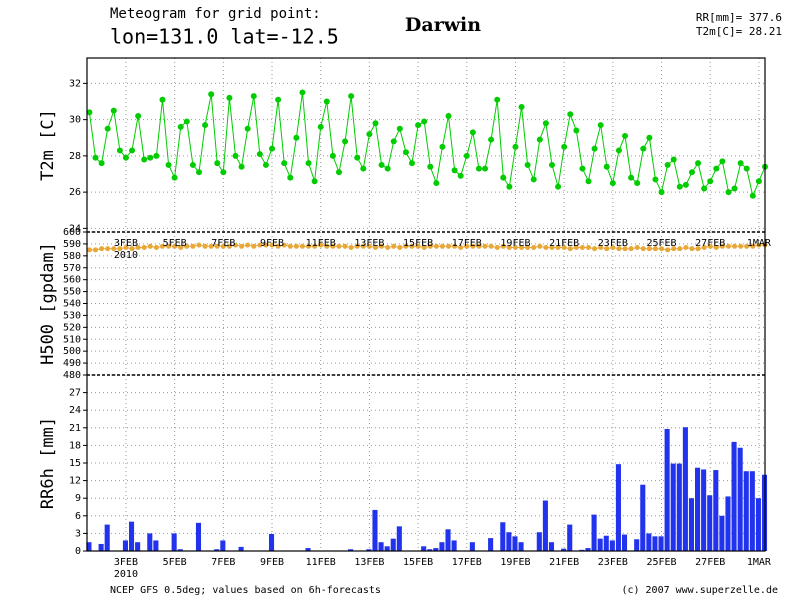 The image size is (800, 600). What do you see at coordinates (72, 280) in the screenshot?
I see `y-tick-label: 560` at bounding box center [72, 280].